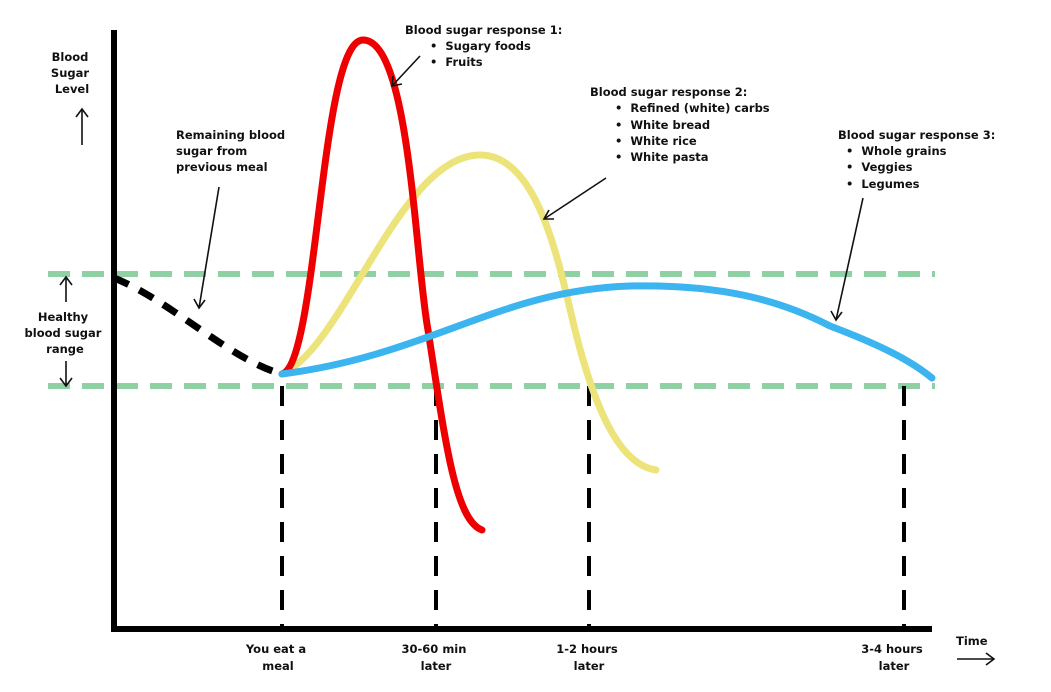 The width and height of the screenshot is (1051, 692). Describe the element at coordinates (483, 30) in the screenshot. I see `response-1-title: Blood sugar response 1:` at that location.